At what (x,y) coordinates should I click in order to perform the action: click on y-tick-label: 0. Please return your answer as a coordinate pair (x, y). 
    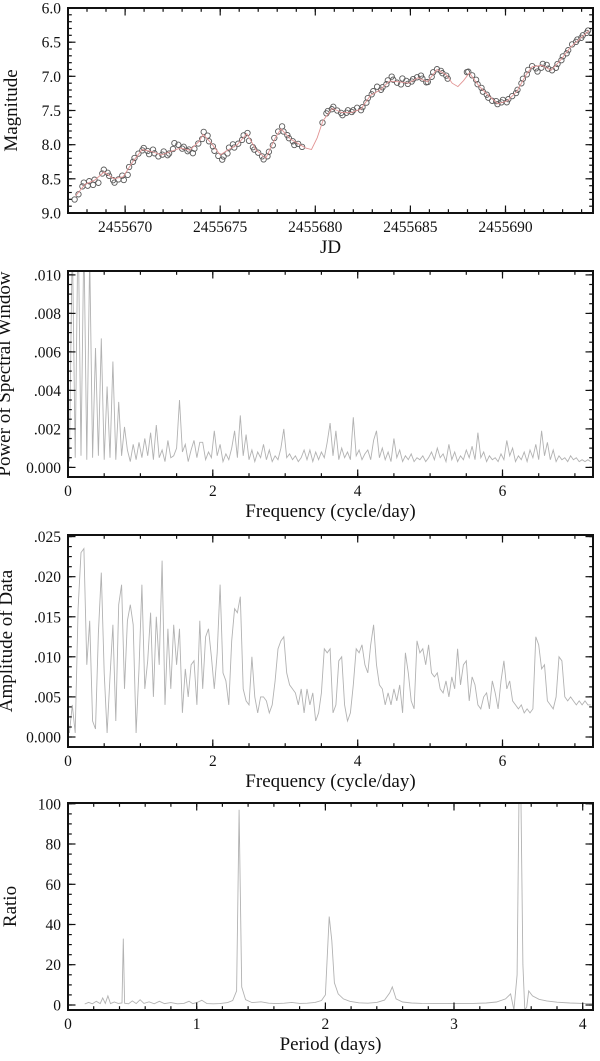
    Looking at the image, I should click on (57, 1005).